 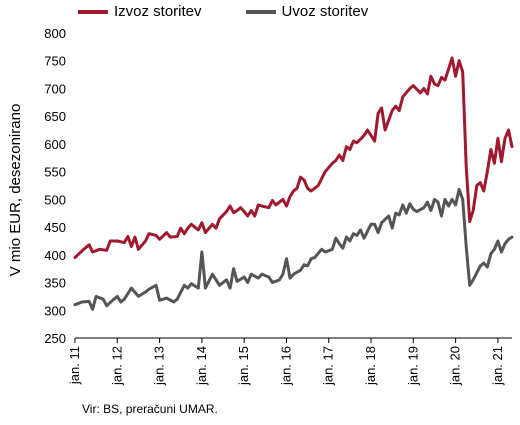 I want to click on x-tick-label: jan. 11, so click(x=74, y=365).